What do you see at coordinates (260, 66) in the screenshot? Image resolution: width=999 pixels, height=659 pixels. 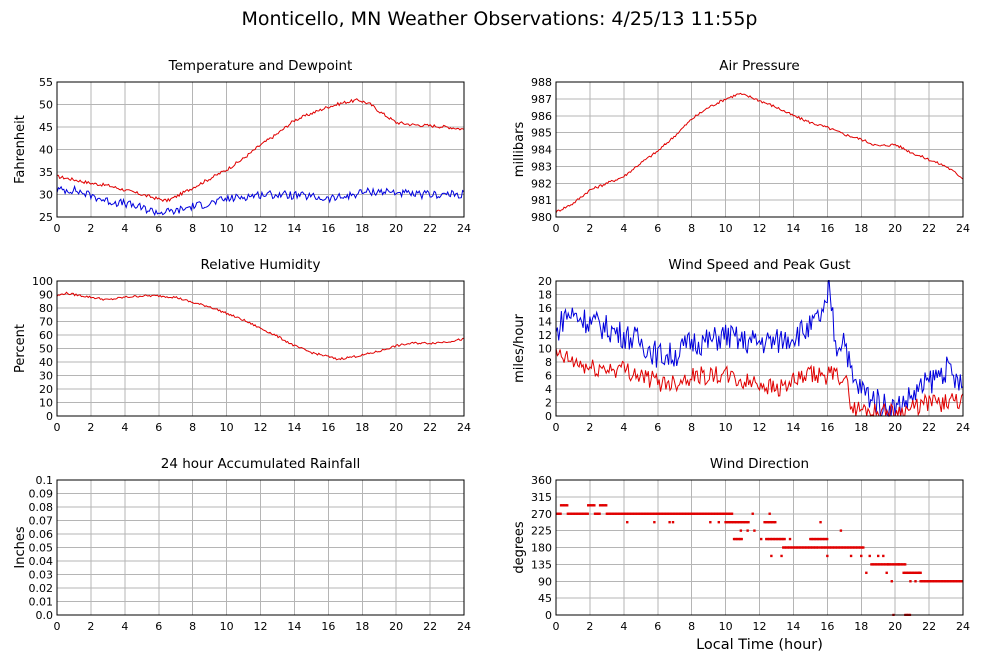 I see `chart-title: Temperature and Dewpoint` at bounding box center [260, 66].